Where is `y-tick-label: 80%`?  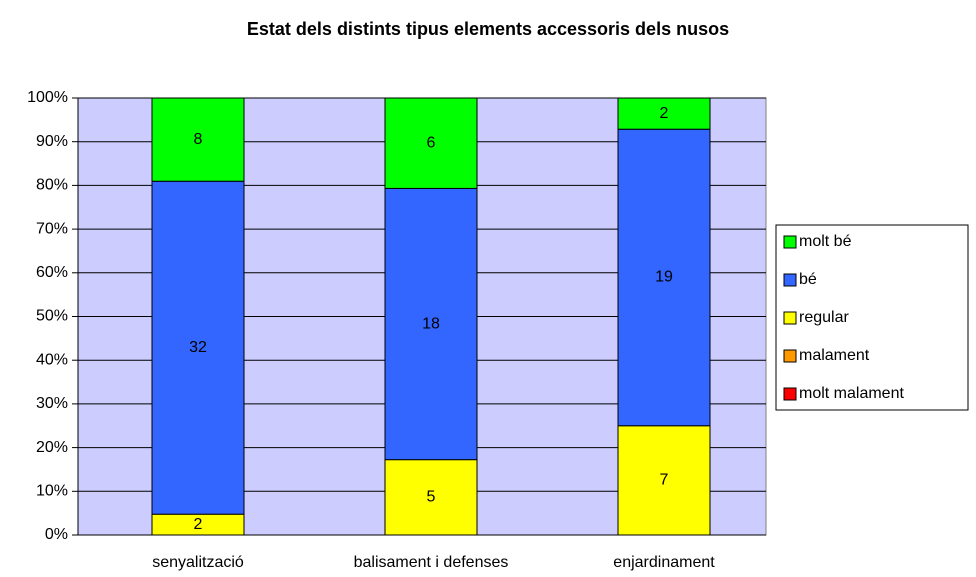 y-tick-label: 80% is located at coordinates (52, 185).